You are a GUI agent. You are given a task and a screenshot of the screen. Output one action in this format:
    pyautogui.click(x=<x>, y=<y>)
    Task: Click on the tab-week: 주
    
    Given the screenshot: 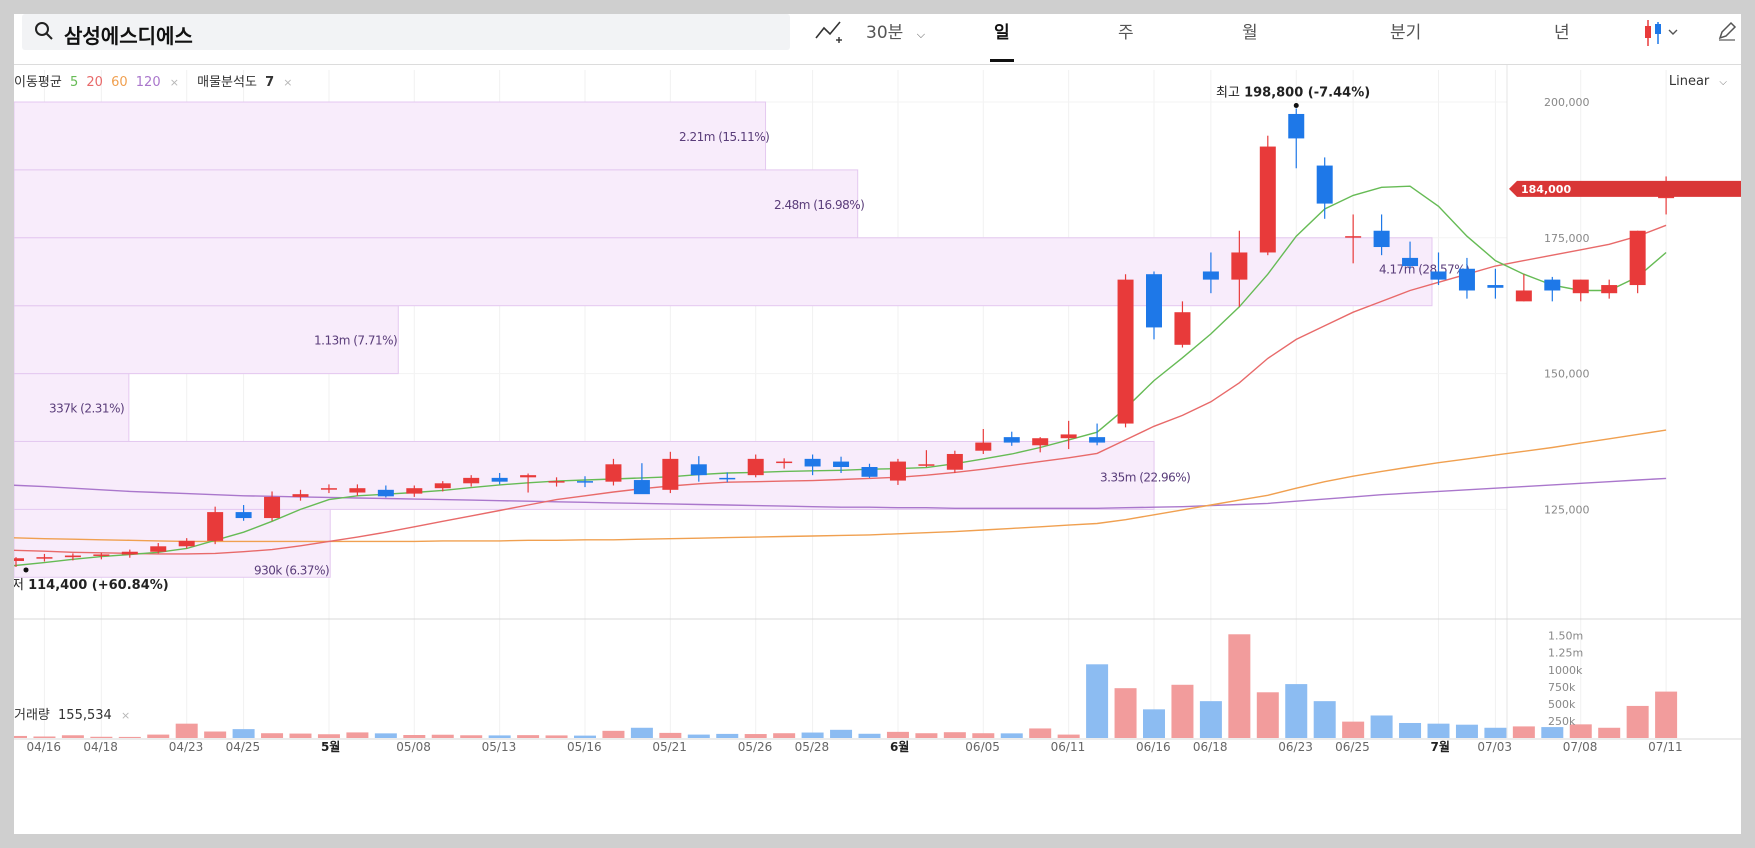 What is the action you would take?
    pyautogui.click(x=1126, y=33)
    